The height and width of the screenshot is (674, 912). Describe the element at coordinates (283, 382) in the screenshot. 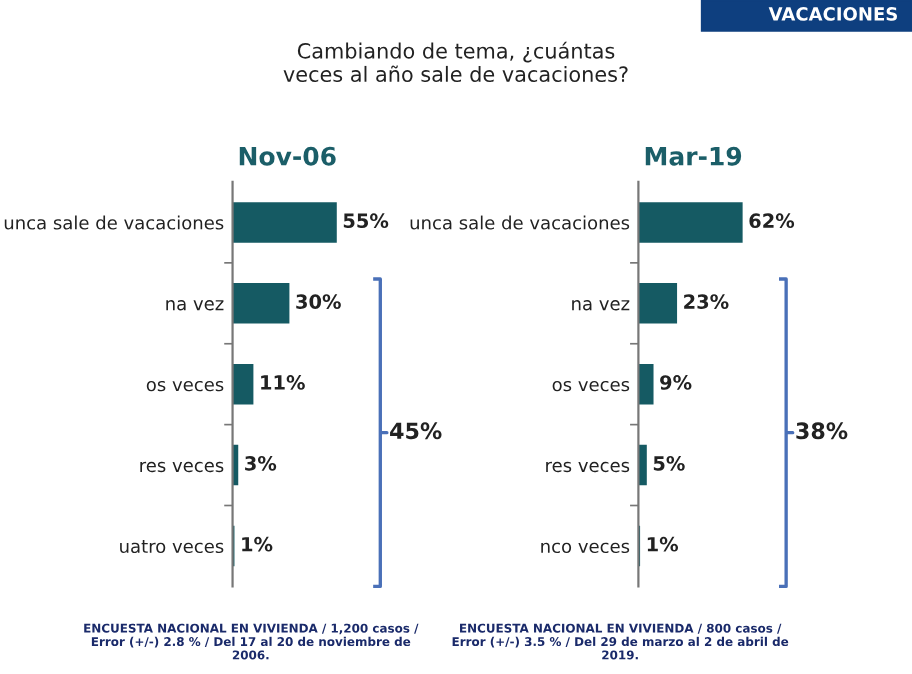

I see `data-label: 11%` at that location.